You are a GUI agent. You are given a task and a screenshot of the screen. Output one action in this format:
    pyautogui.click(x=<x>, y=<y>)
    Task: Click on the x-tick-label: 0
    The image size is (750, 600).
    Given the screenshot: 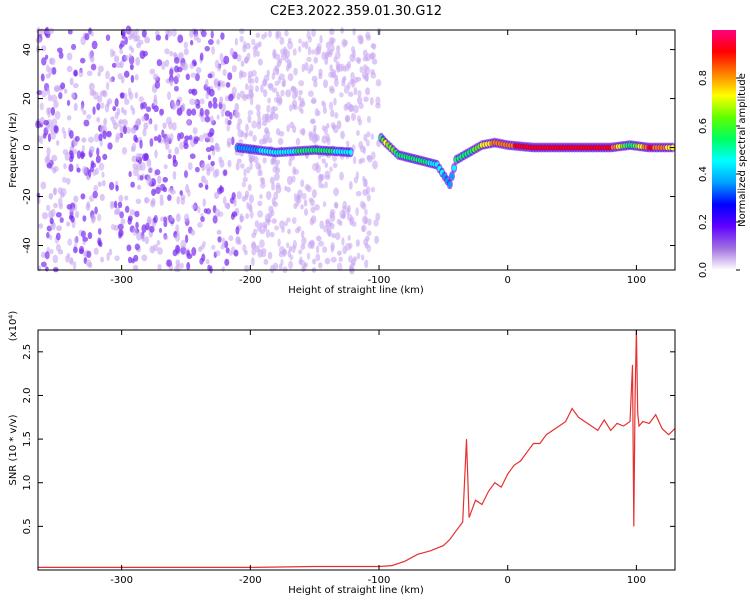 What is the action you would take?
    pyautogui.click(x=508, y=580)
    